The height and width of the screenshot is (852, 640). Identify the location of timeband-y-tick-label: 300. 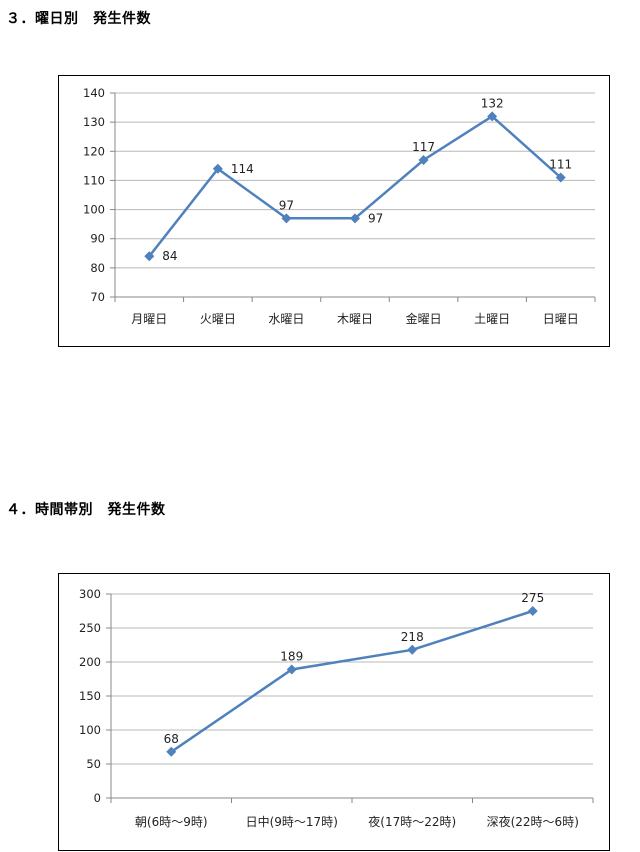
(90, 594).